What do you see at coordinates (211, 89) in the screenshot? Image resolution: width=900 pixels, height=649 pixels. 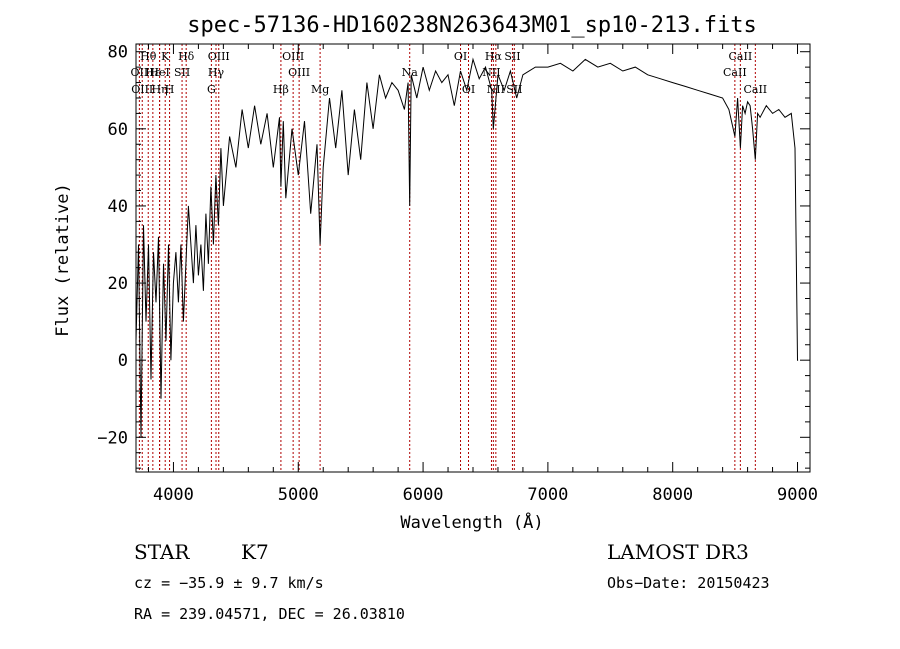 I see `line-label-12: G` at bounding box center [211, 89].